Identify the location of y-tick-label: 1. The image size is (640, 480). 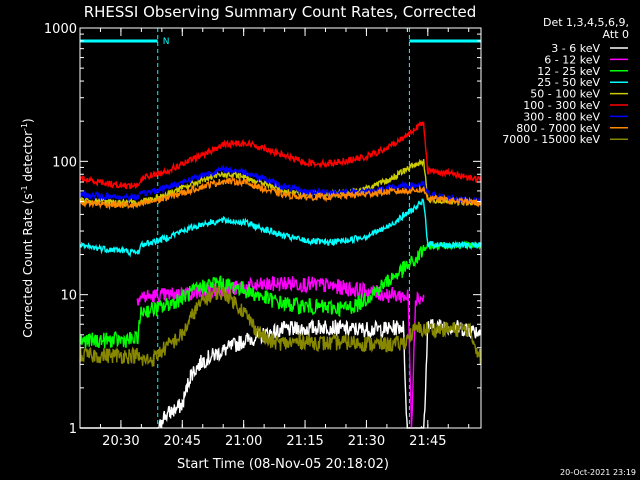
(73, 429).